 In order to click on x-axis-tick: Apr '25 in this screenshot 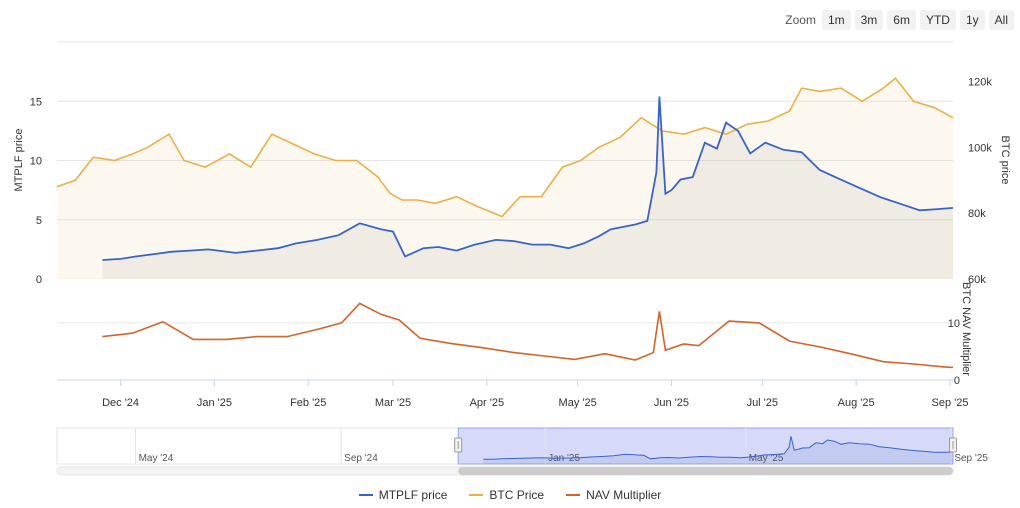, I will do `click(487, 403)`.